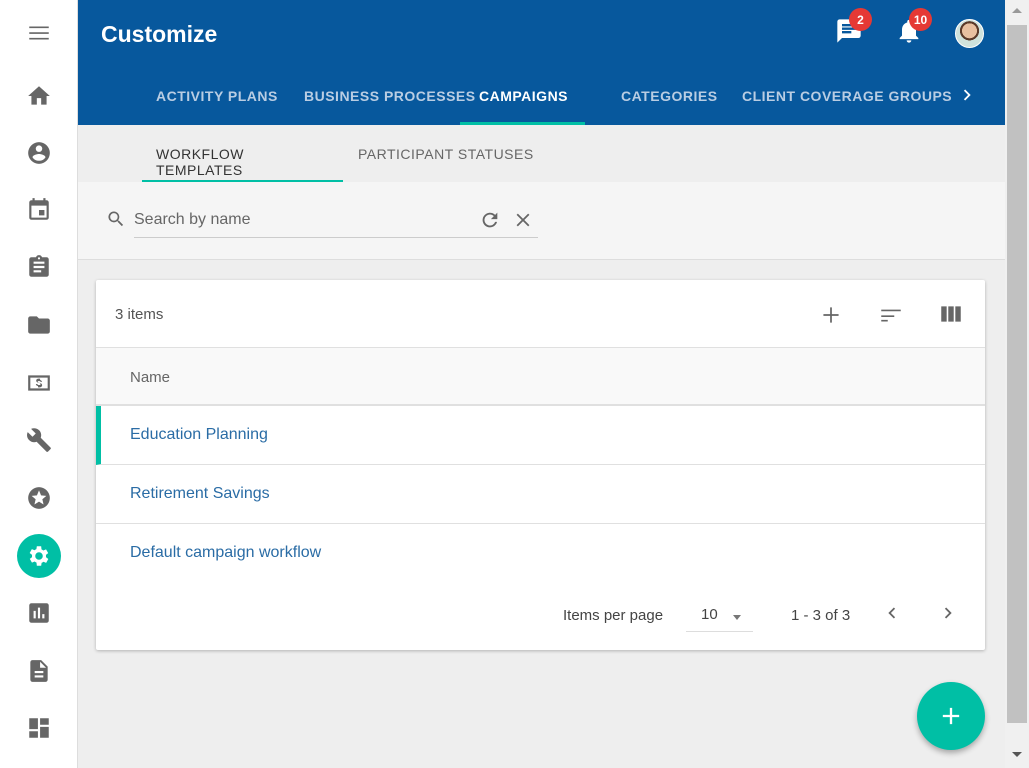 The height and width of the screenshot is (768, 1029). I want to click on row-name-link: Retirement Savings, so click(200, 493).